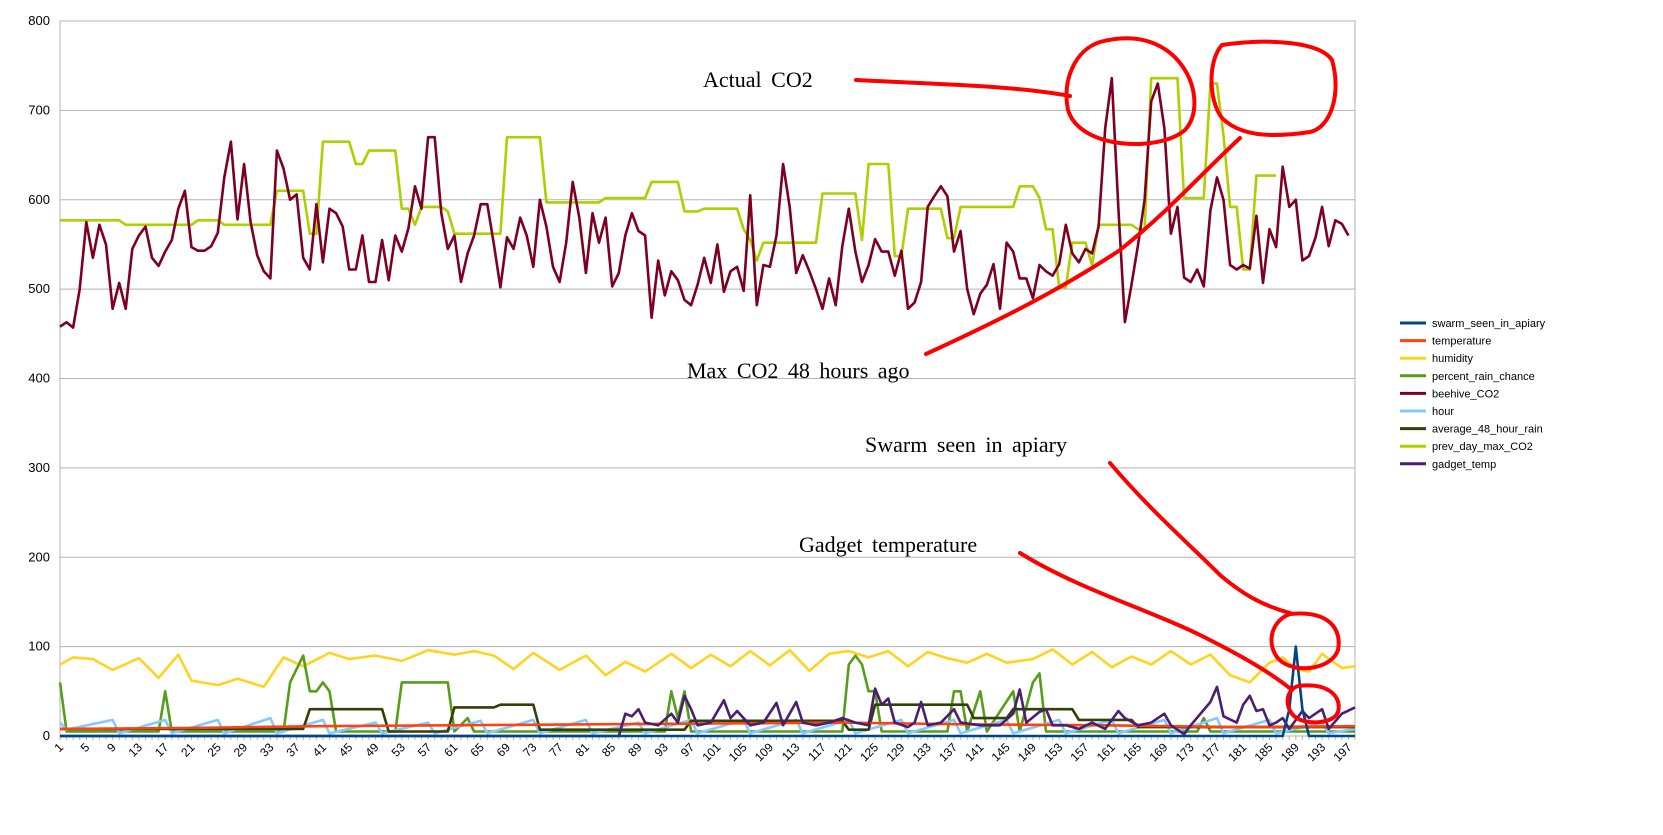 Image resolution: width=1663 pixels, height=835 pixels. What do you see at coordinates (1452, 359) in the screenshot?
I see `legend-label: humidity` at bounding box center [1452, 359].